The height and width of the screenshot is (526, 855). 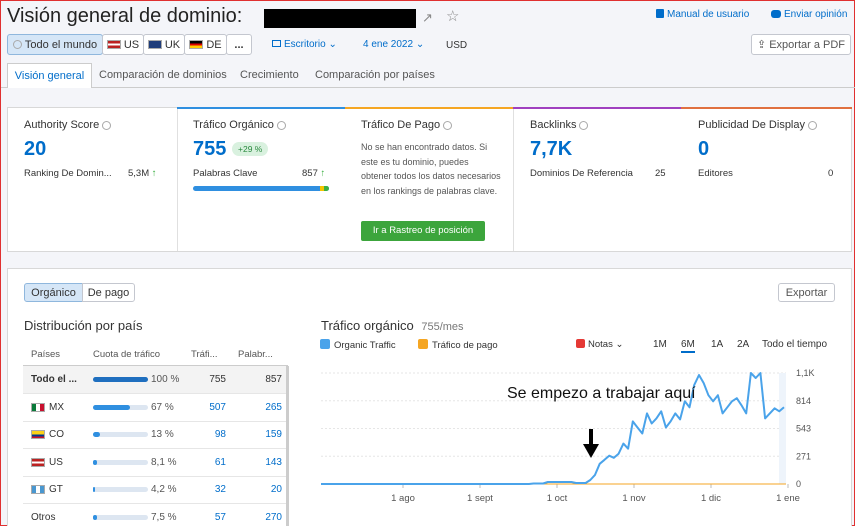 What do you see at coordinates (210, 149) in the screenshot?
I see `organic-value: 755` at bounding box center [210, 149].